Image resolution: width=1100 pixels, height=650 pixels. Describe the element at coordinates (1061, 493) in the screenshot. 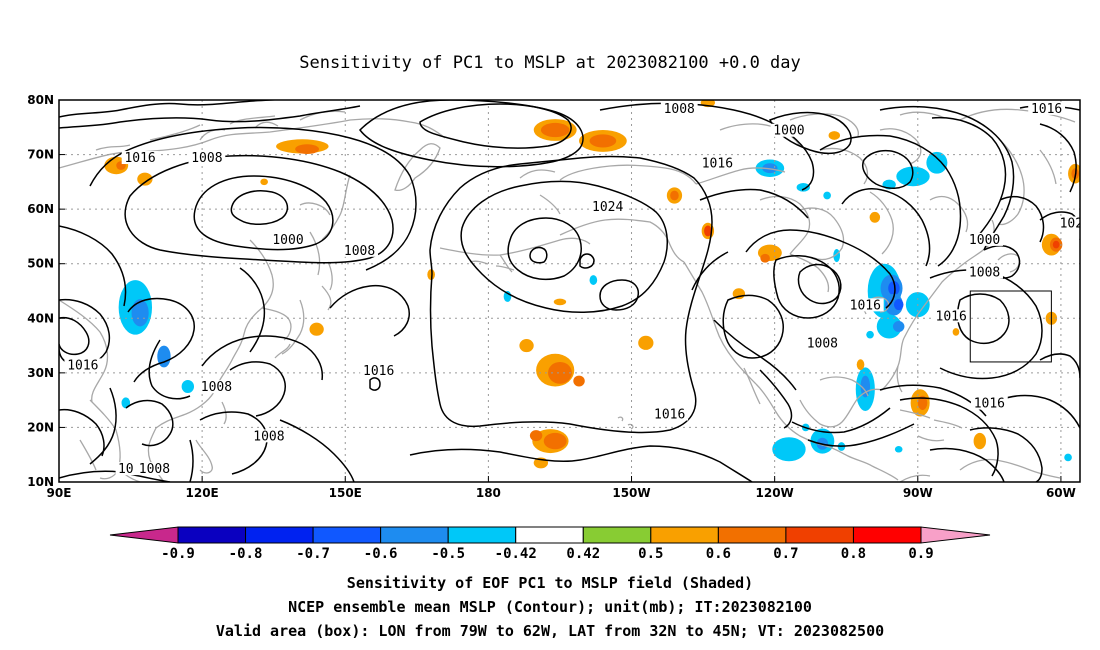

I see `lon-tick-label: 60W` at that location.